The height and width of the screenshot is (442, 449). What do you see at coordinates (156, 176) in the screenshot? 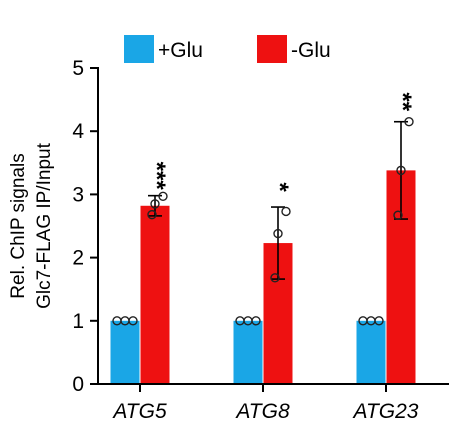
I see `significance-marker: ***` at bounding box center [156, 176].